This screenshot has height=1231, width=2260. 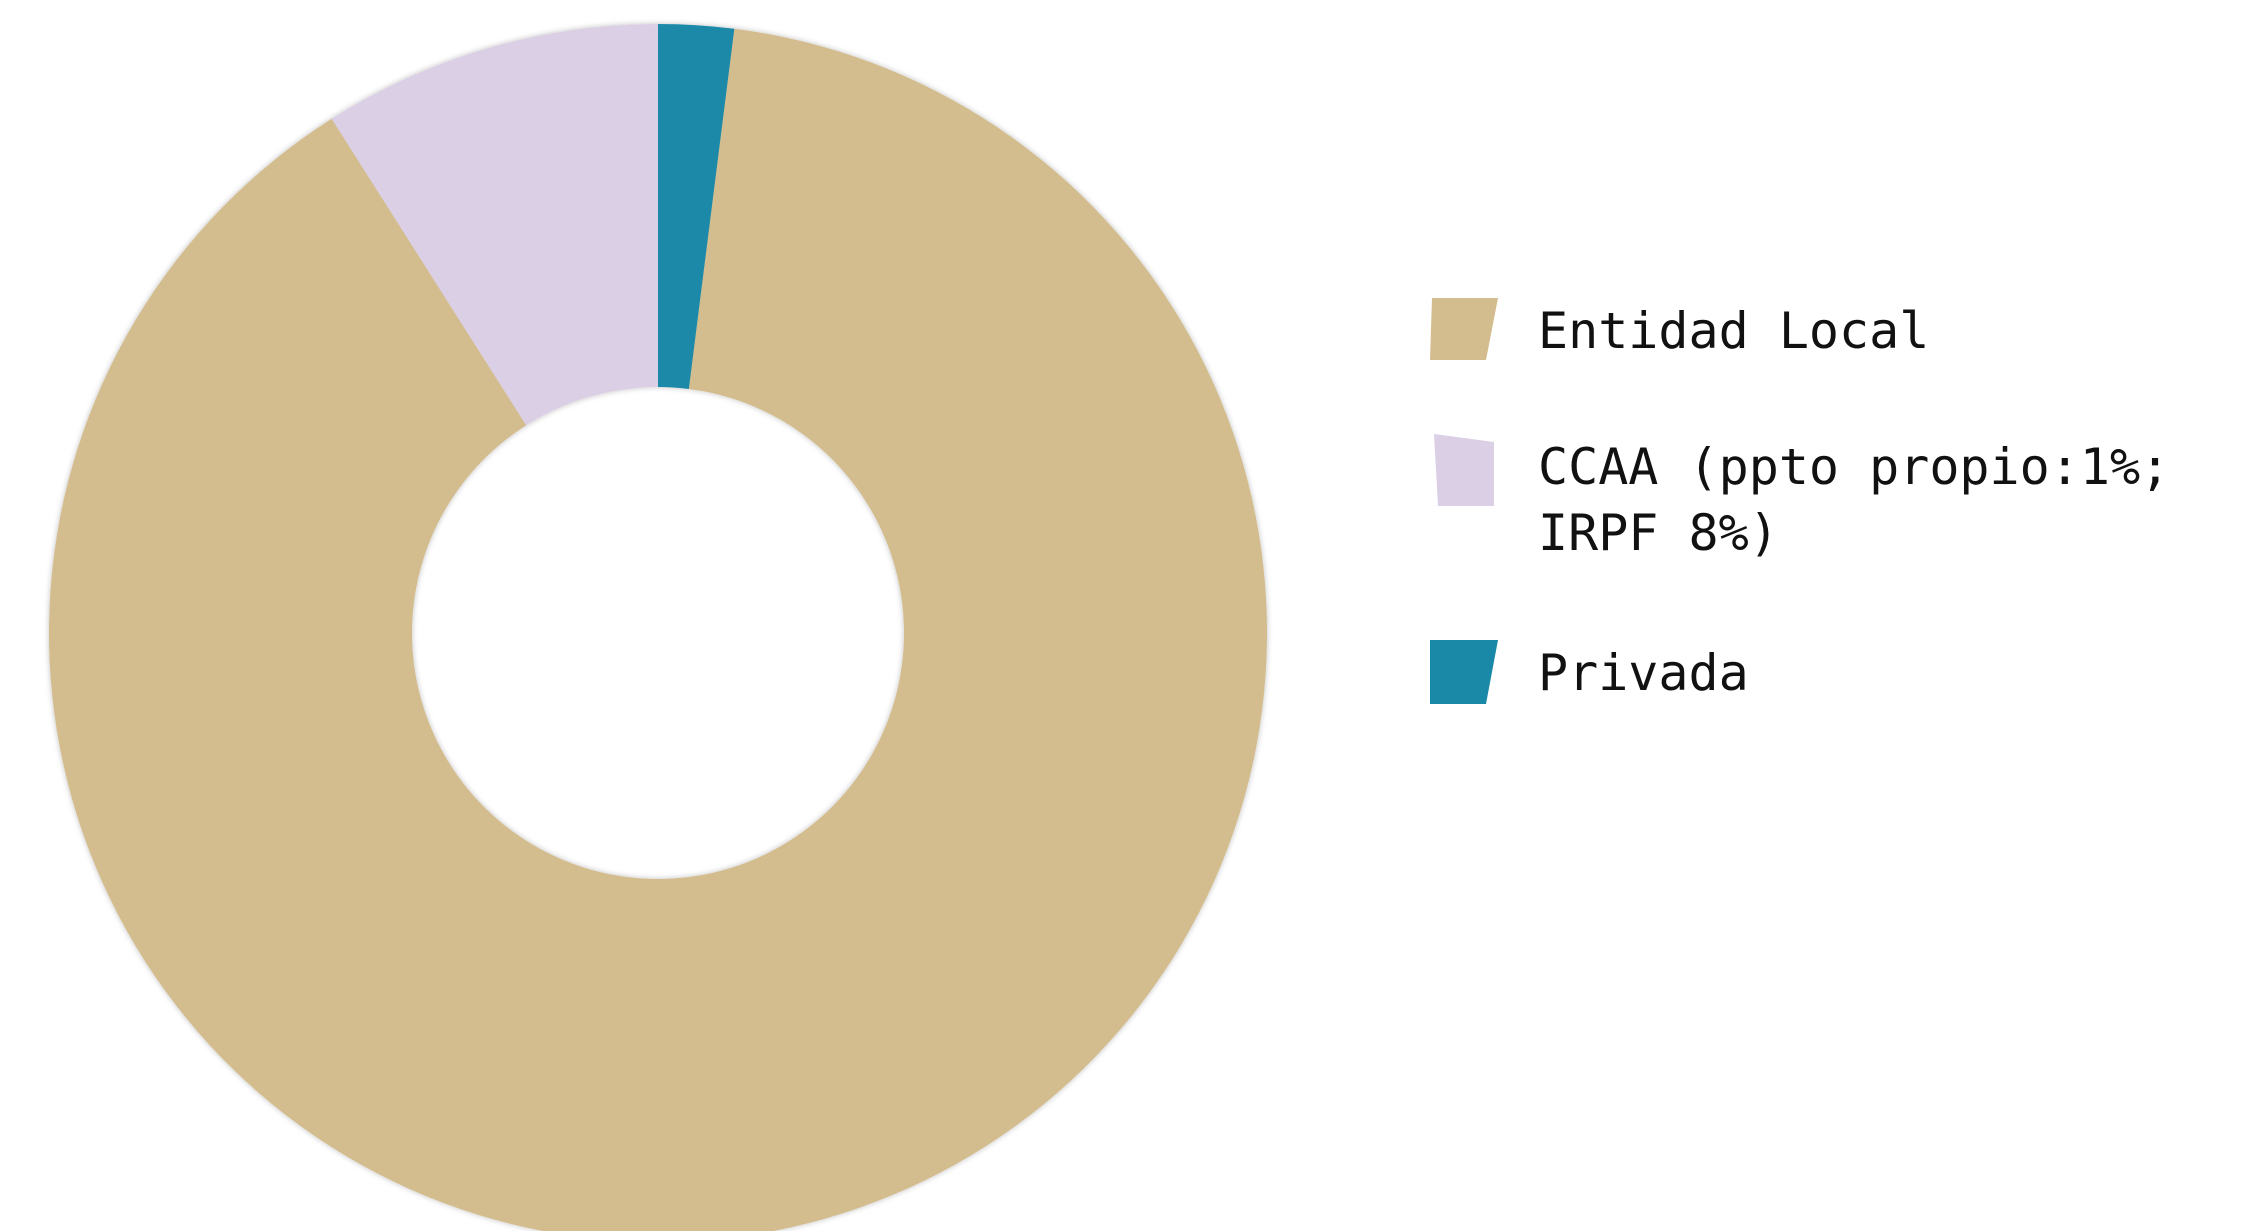 I want to click on legend-label: Entidad Local, so click(x=1734, y=331).